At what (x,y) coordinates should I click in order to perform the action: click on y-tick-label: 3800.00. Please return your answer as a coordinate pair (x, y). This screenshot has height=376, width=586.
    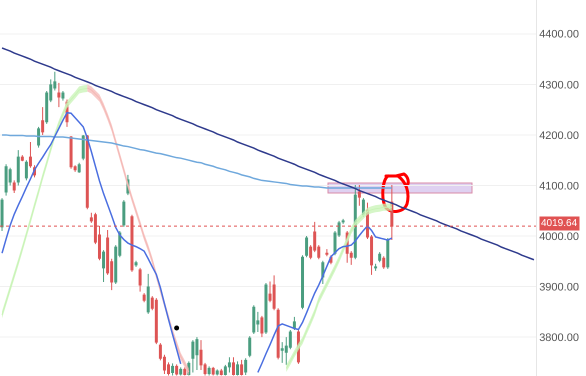
    Looking at the image, I should click on (559, 338).